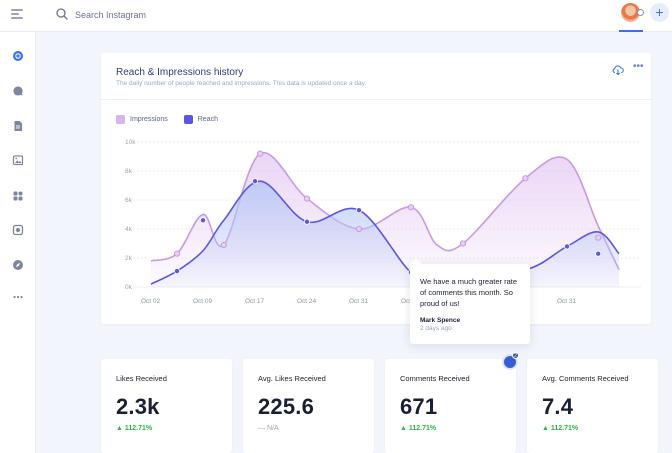 This screenshot has width=672, height=453. What do you see at coordinates (129, 258) in the screenshot?
I see `y-tick-label: 2k` at bounding box center [129, 258].